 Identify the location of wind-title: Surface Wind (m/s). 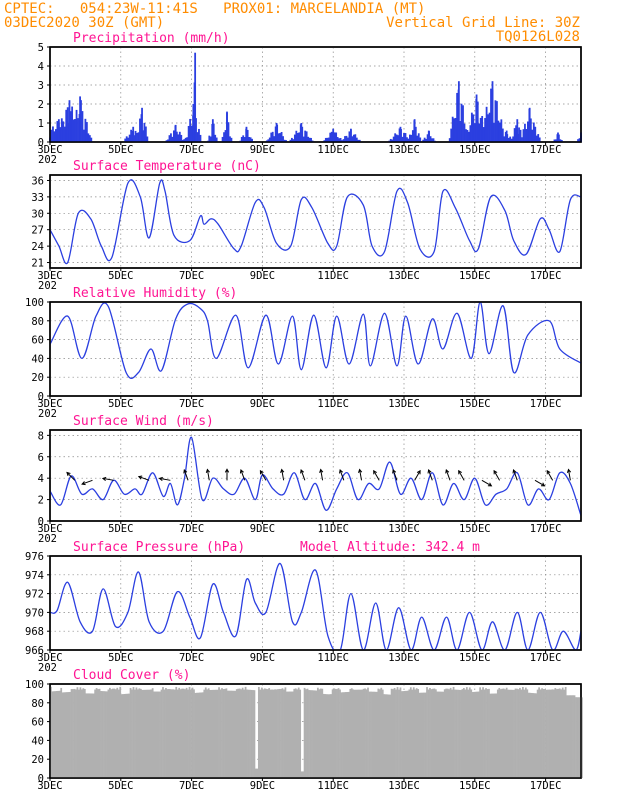
(143, 421).